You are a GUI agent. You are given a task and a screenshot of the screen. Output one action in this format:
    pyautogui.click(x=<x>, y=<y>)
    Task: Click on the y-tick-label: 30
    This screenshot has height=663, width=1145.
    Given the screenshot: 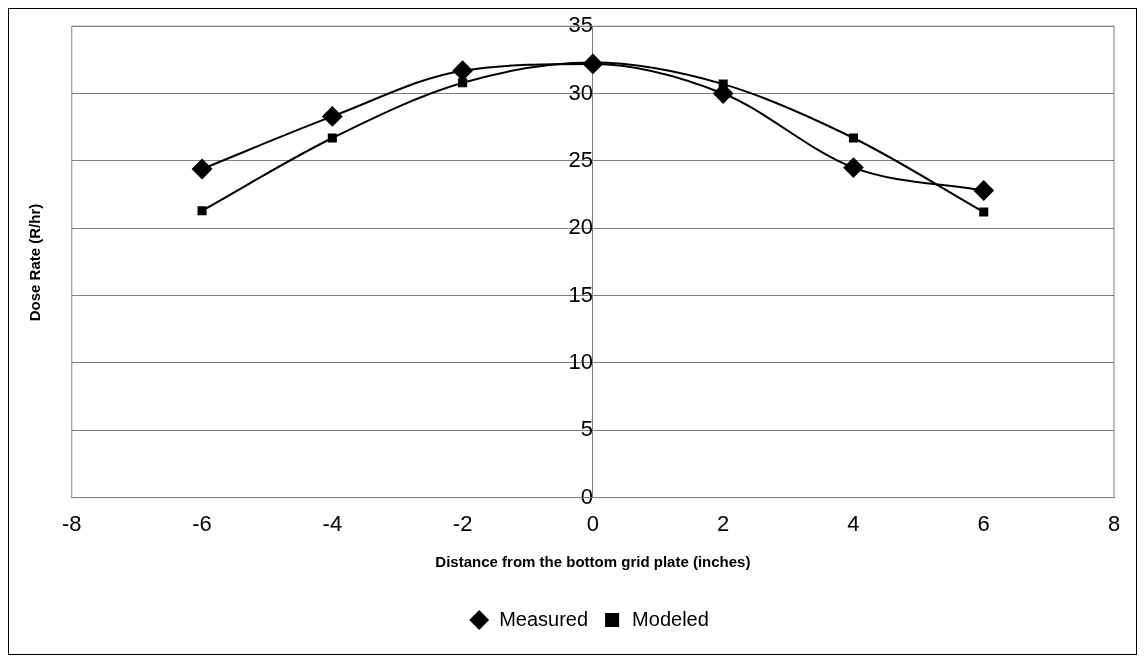 What is the action you would take?
    pyautogui.click(x=580, y=92)
    